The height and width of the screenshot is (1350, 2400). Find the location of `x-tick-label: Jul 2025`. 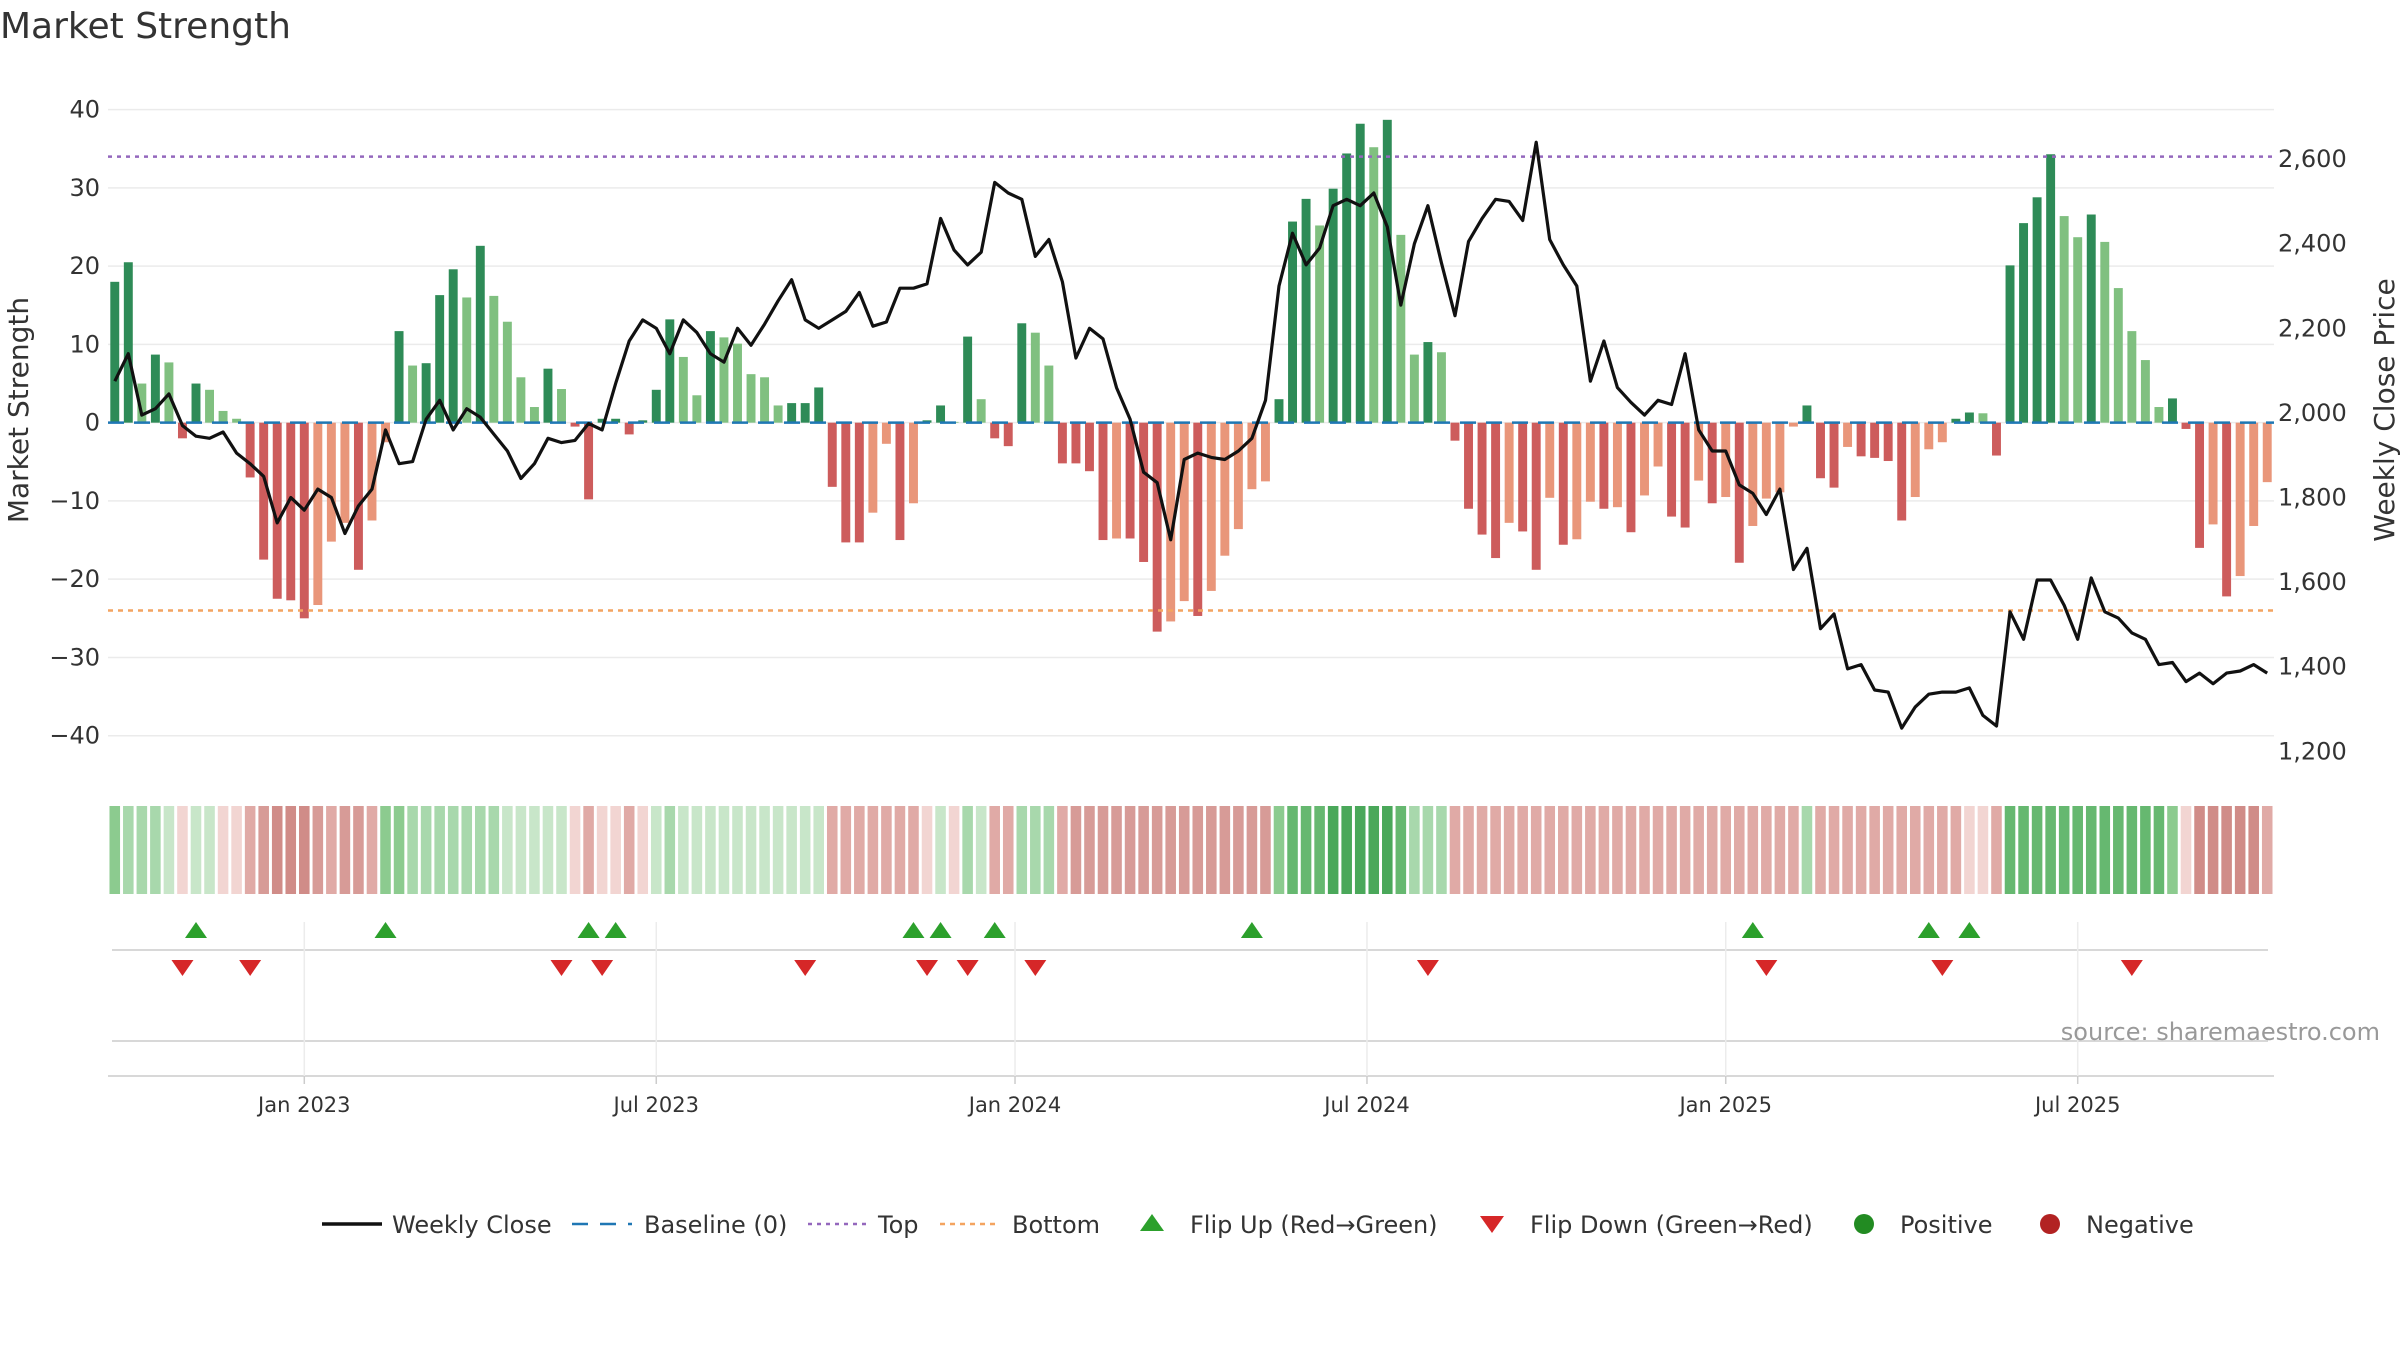

x-tick-label: Jul 2025 is located at coordinates (2076, 1105).